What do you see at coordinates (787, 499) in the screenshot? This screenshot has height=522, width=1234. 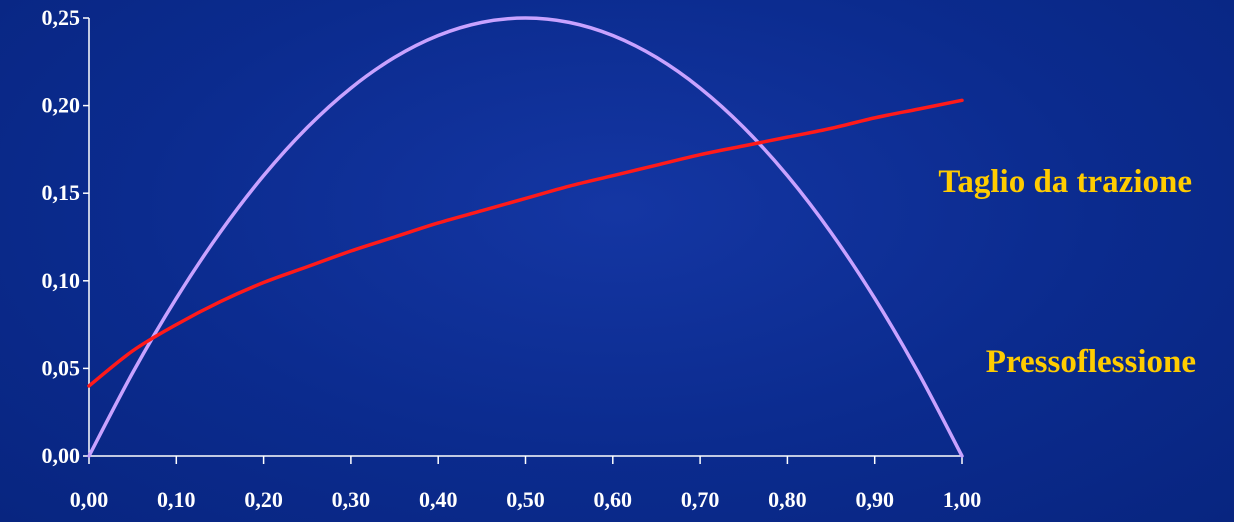 I see `x-tick-label: 0,80` at bounding box center [787, 499].